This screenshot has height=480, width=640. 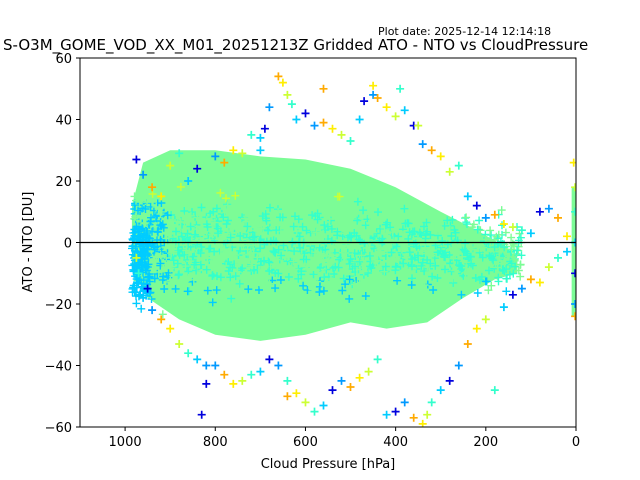 What do you see at coordinates (464, 31) in the screenshot?
I see `plot-date: Plot date: 2025-12-14 12:14:18` at bounding box center [464, 31].